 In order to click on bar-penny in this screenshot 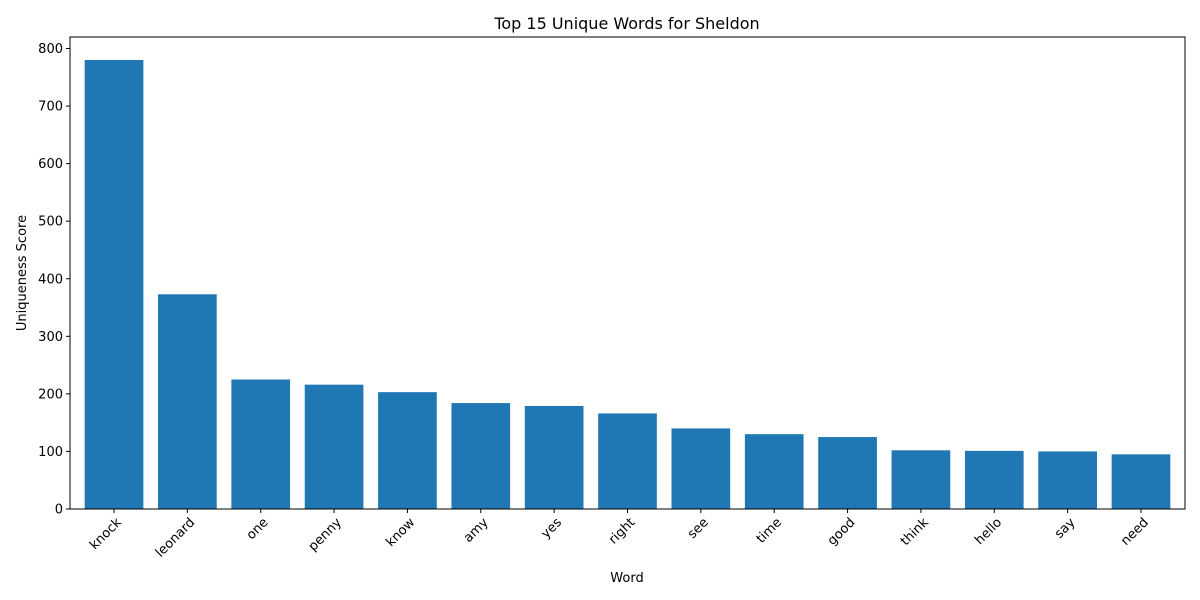, I will do `click(334, 446)`.